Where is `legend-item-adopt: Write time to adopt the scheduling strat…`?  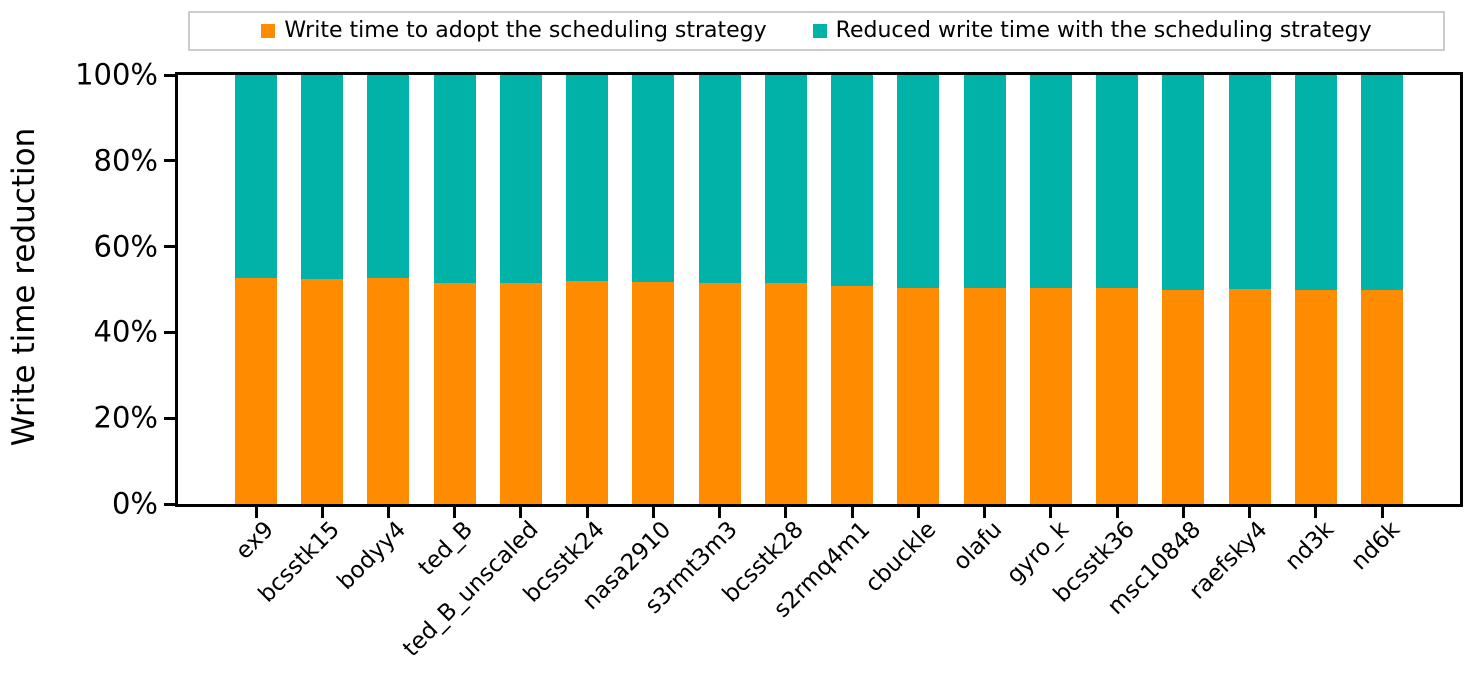
legend-item-adopt: Write time to adopt the scheduling strat… is located at coordinates (514, 30).